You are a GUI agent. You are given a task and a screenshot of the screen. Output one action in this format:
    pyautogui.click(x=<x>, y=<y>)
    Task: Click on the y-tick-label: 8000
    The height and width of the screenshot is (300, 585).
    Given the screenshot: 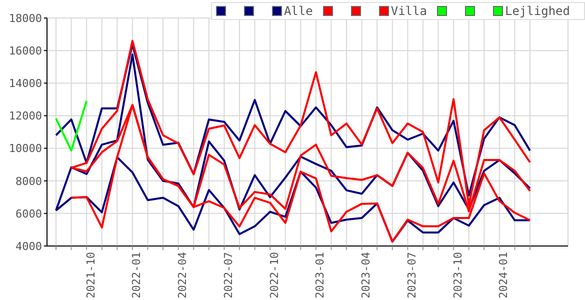 What is the action you would take?
    pyautogui.click(x=29, y=181)
    